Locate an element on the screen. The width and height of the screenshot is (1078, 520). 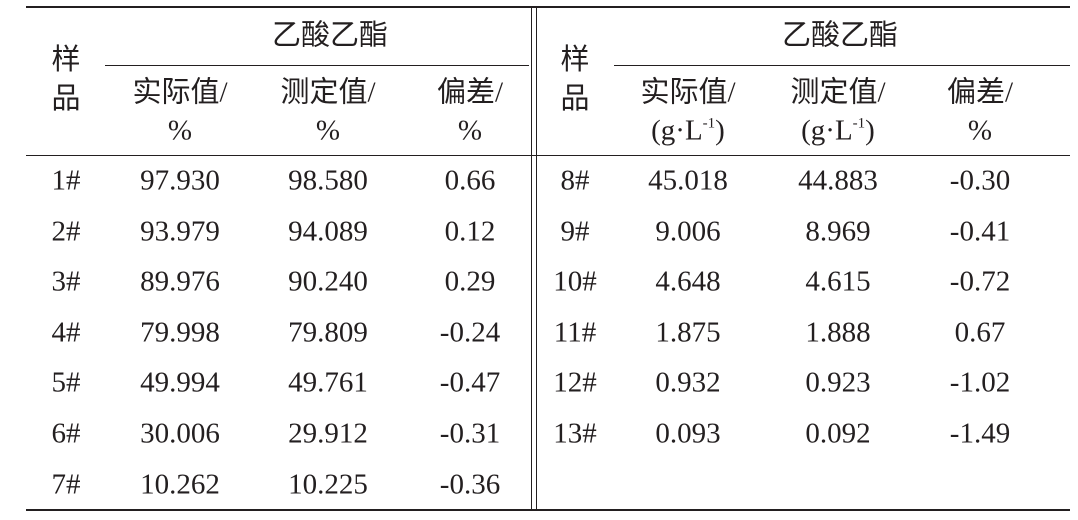
bottom-rule is located at coordinates (548, 510).